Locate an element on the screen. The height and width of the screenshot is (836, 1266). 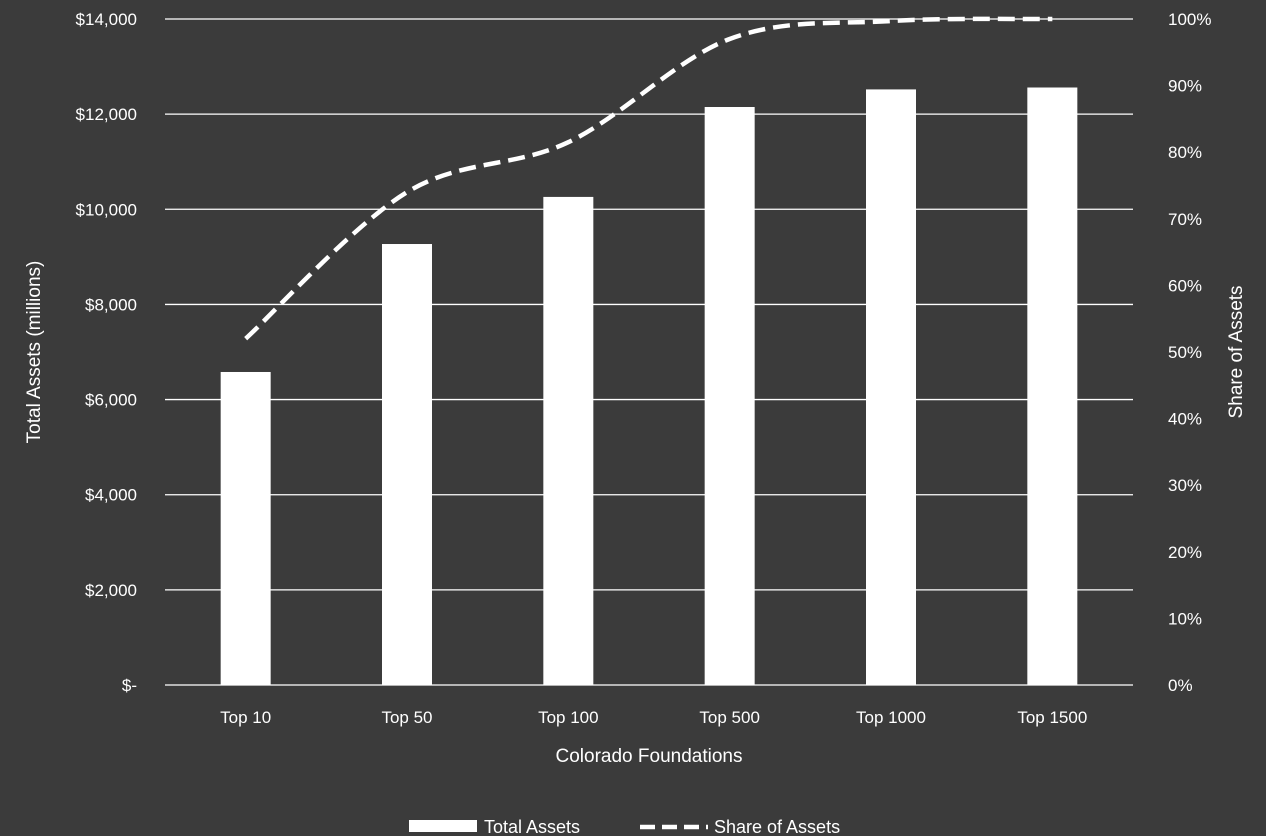
y2-axis-title: Share of Assets is located at coordinates (1236, 351).